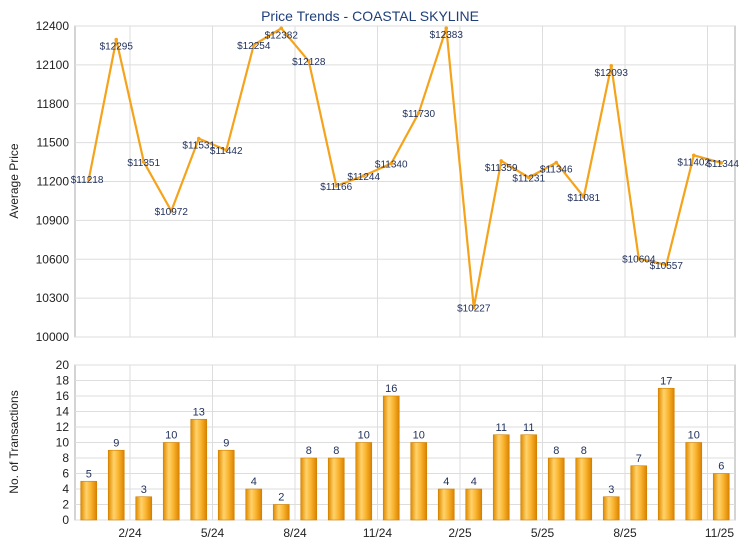 This screenshot has height=550, width=740. Describe the element at coordinates (377, 533) in the screenshot. I see `transactions-x-tick-label: 11/24` at that location.